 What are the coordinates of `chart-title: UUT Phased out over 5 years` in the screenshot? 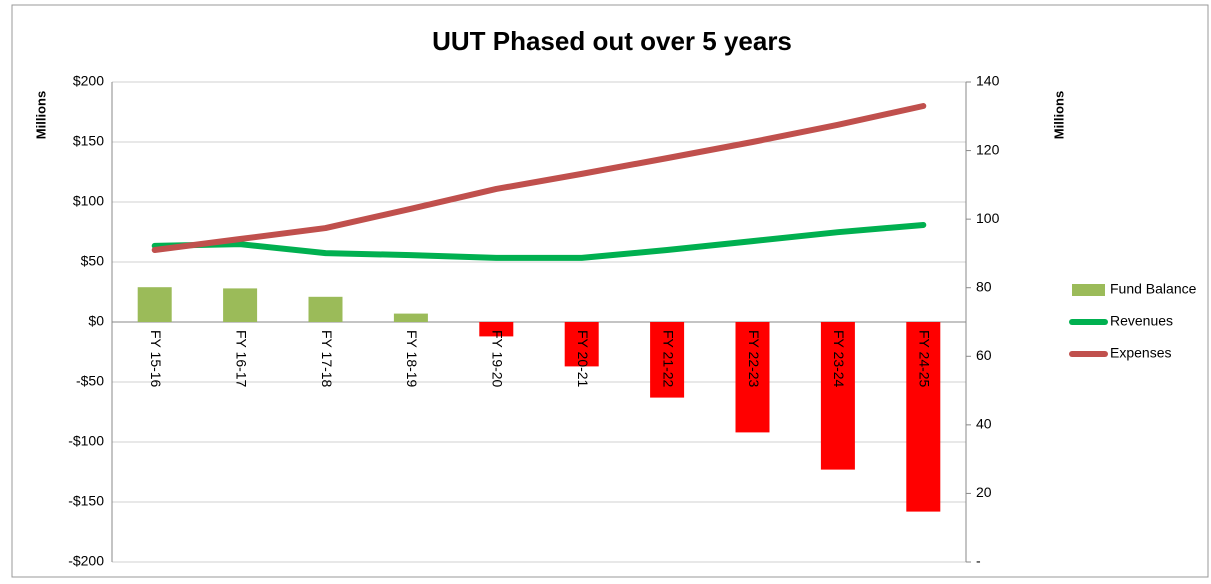 It's located at (612, 41).